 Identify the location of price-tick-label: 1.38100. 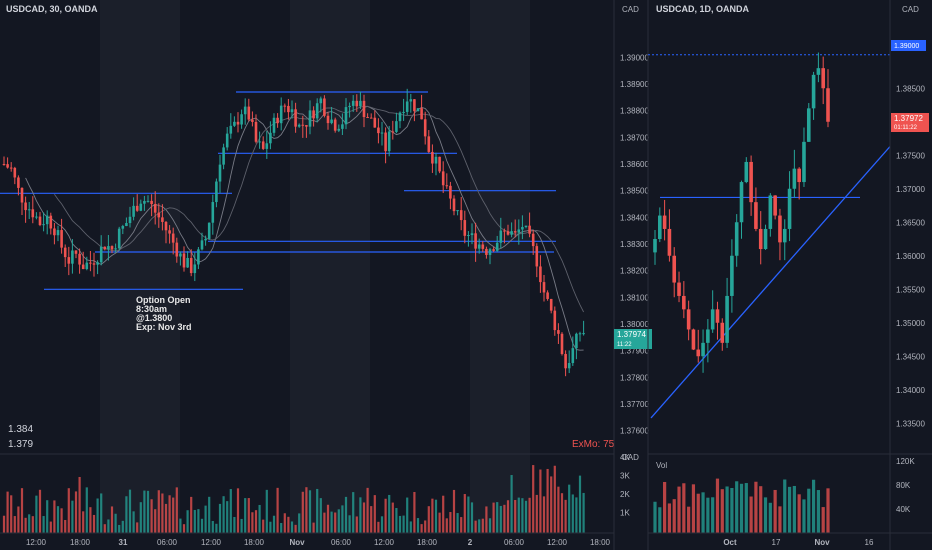
(634, 297).